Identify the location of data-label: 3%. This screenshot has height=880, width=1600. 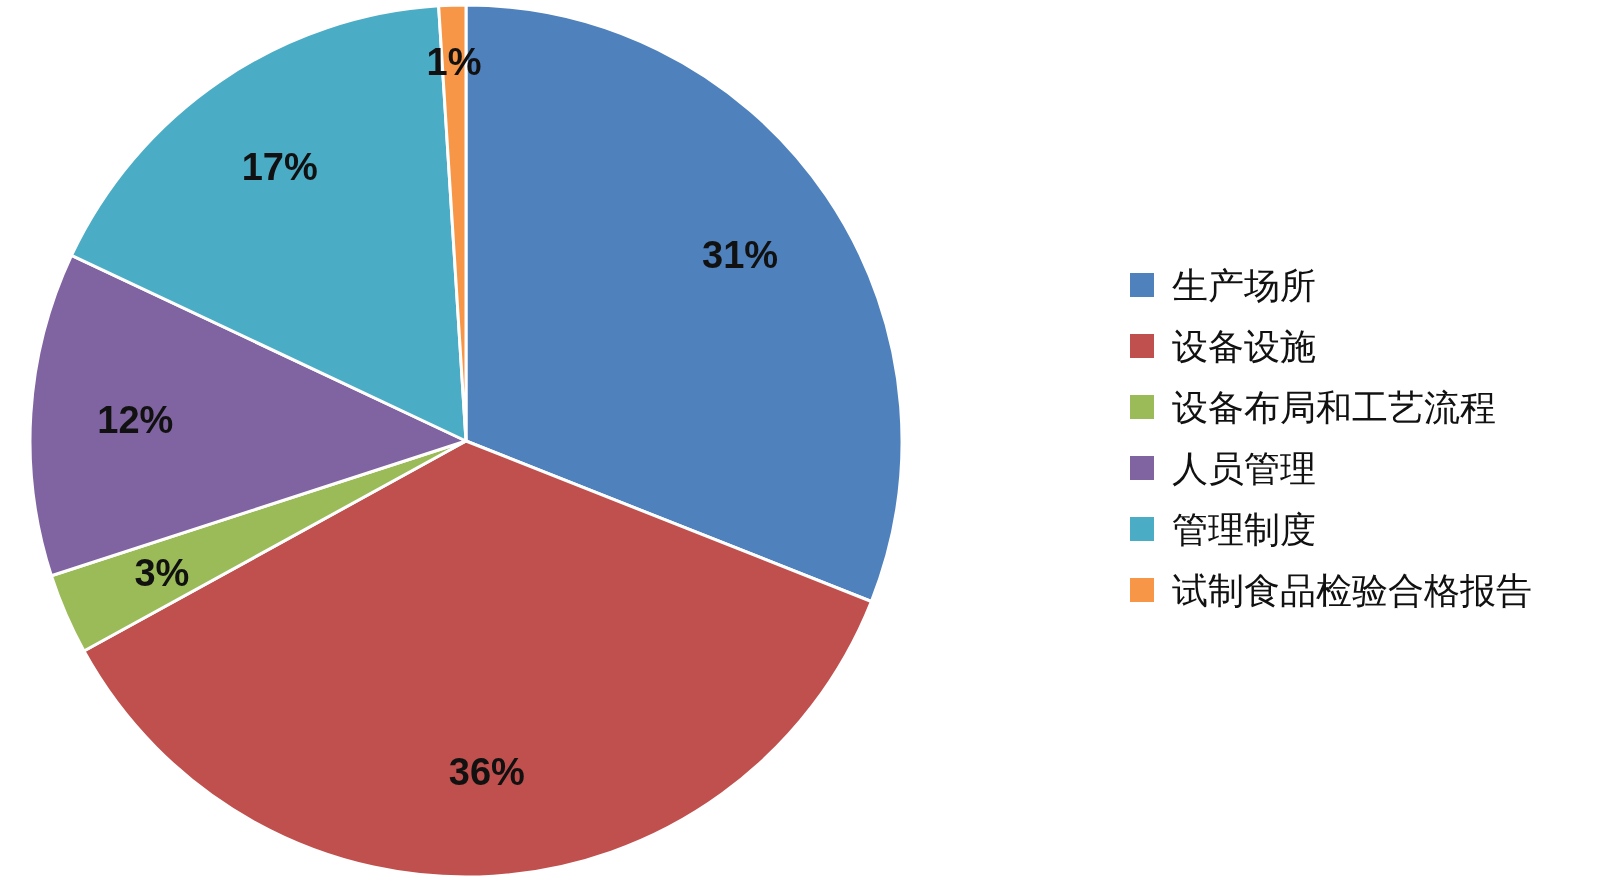
(162, 572).